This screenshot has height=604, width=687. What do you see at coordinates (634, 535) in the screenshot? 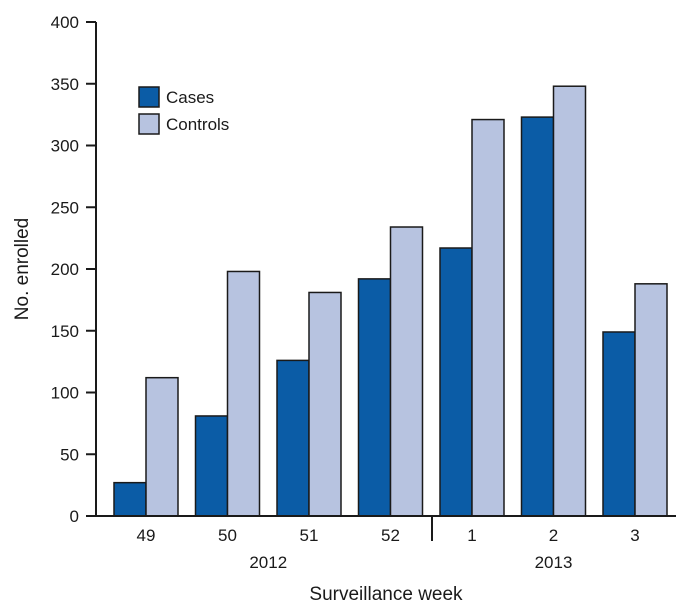
I see `x-category-label: 3` at bounding box center [634, 535].